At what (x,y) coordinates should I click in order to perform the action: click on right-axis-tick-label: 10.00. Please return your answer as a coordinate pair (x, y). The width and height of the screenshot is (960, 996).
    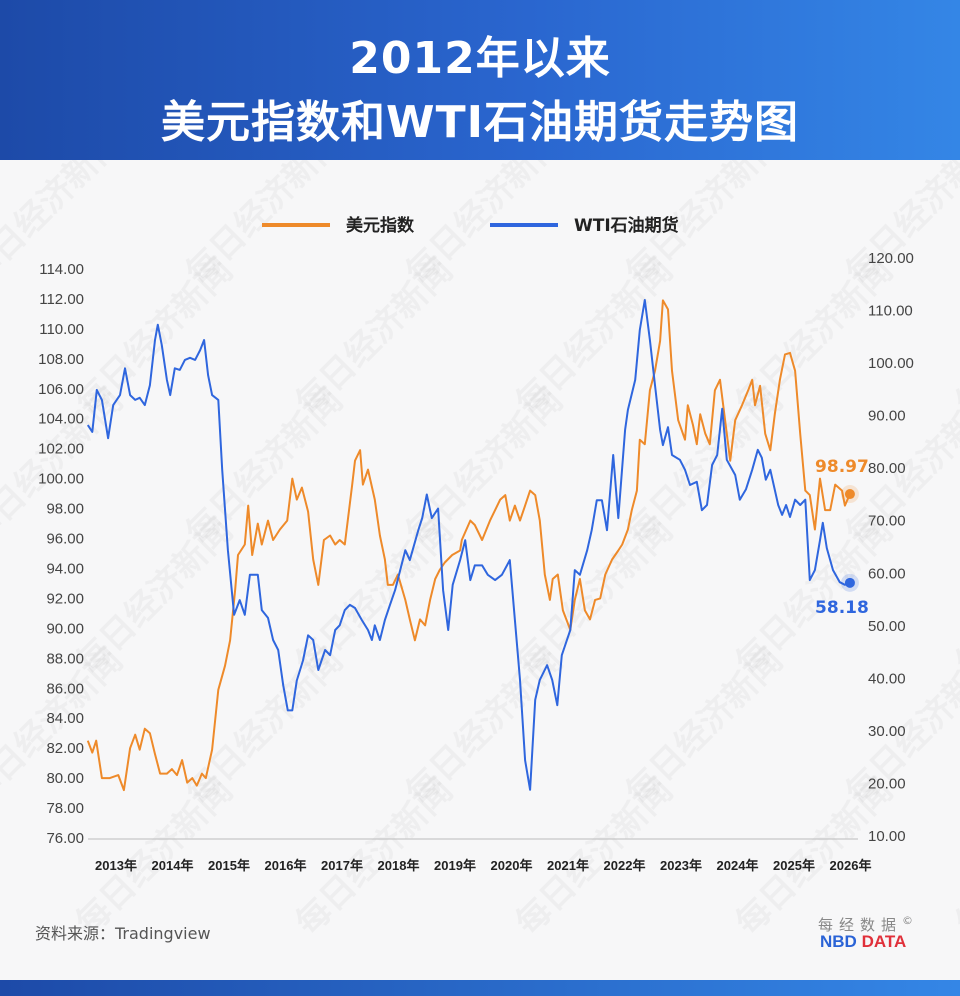
    Looking at the image, I should click on (887, 836).